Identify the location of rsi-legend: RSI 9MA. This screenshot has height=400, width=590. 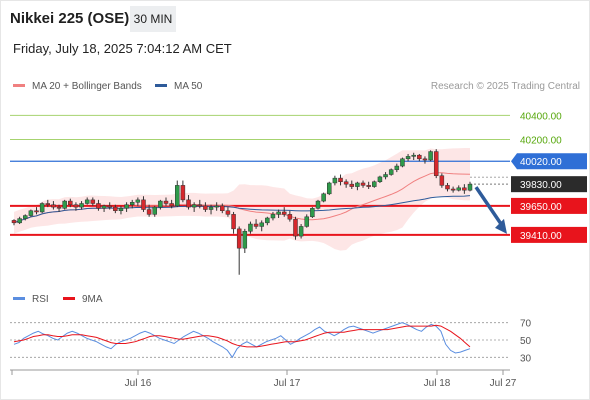
(58, 299).